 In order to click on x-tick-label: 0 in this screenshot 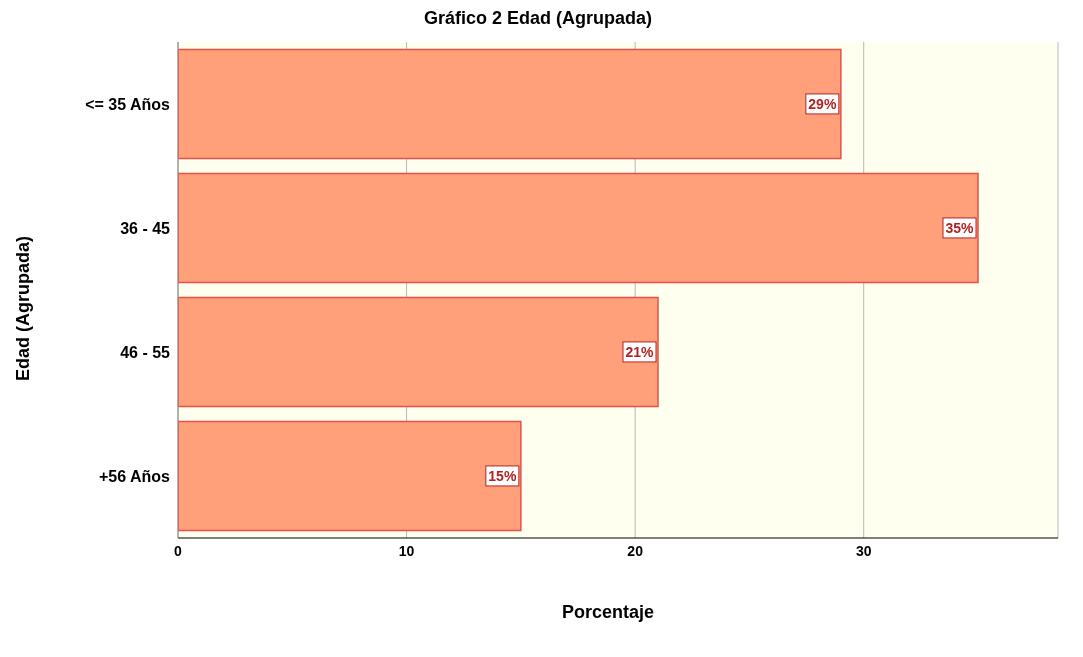, I will do `click(178, 550)`.